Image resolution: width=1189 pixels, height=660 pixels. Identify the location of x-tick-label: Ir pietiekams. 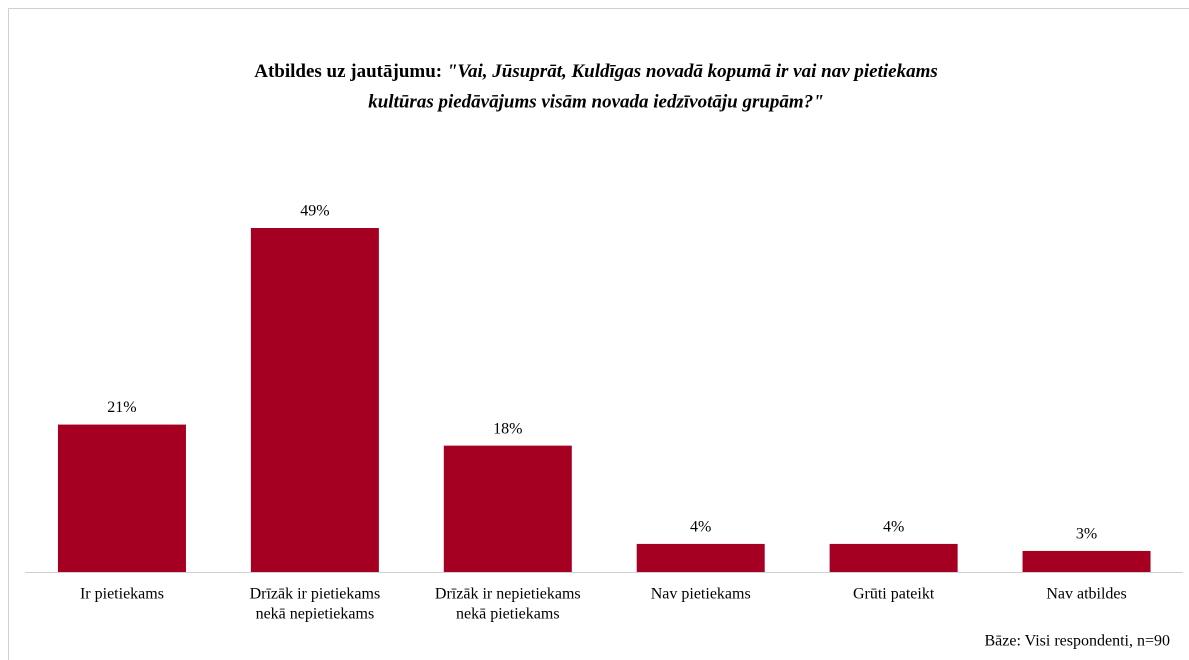
(122, 594).